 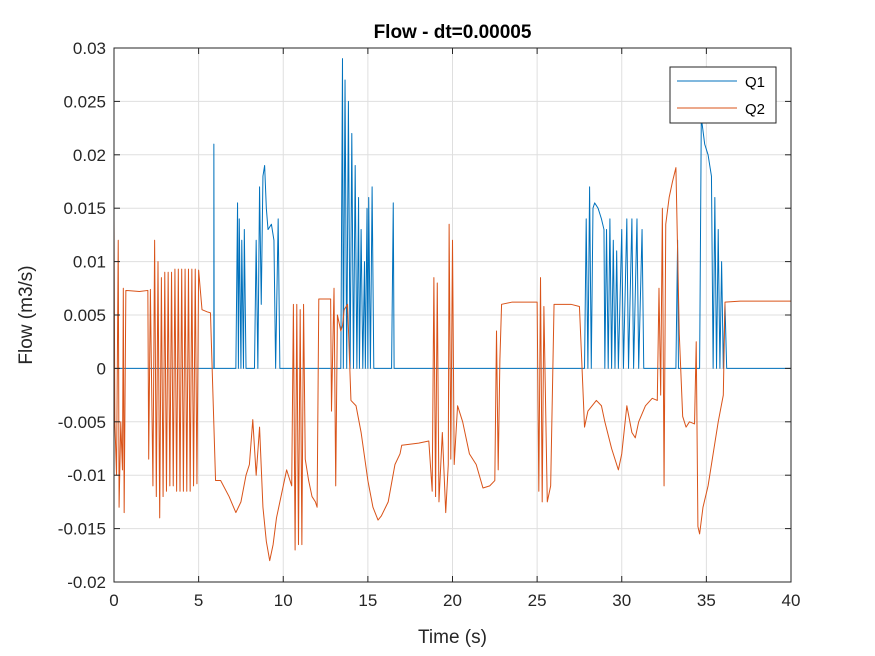 I want to click on y-tick-label: -0.02, so click(x=86, y=582).